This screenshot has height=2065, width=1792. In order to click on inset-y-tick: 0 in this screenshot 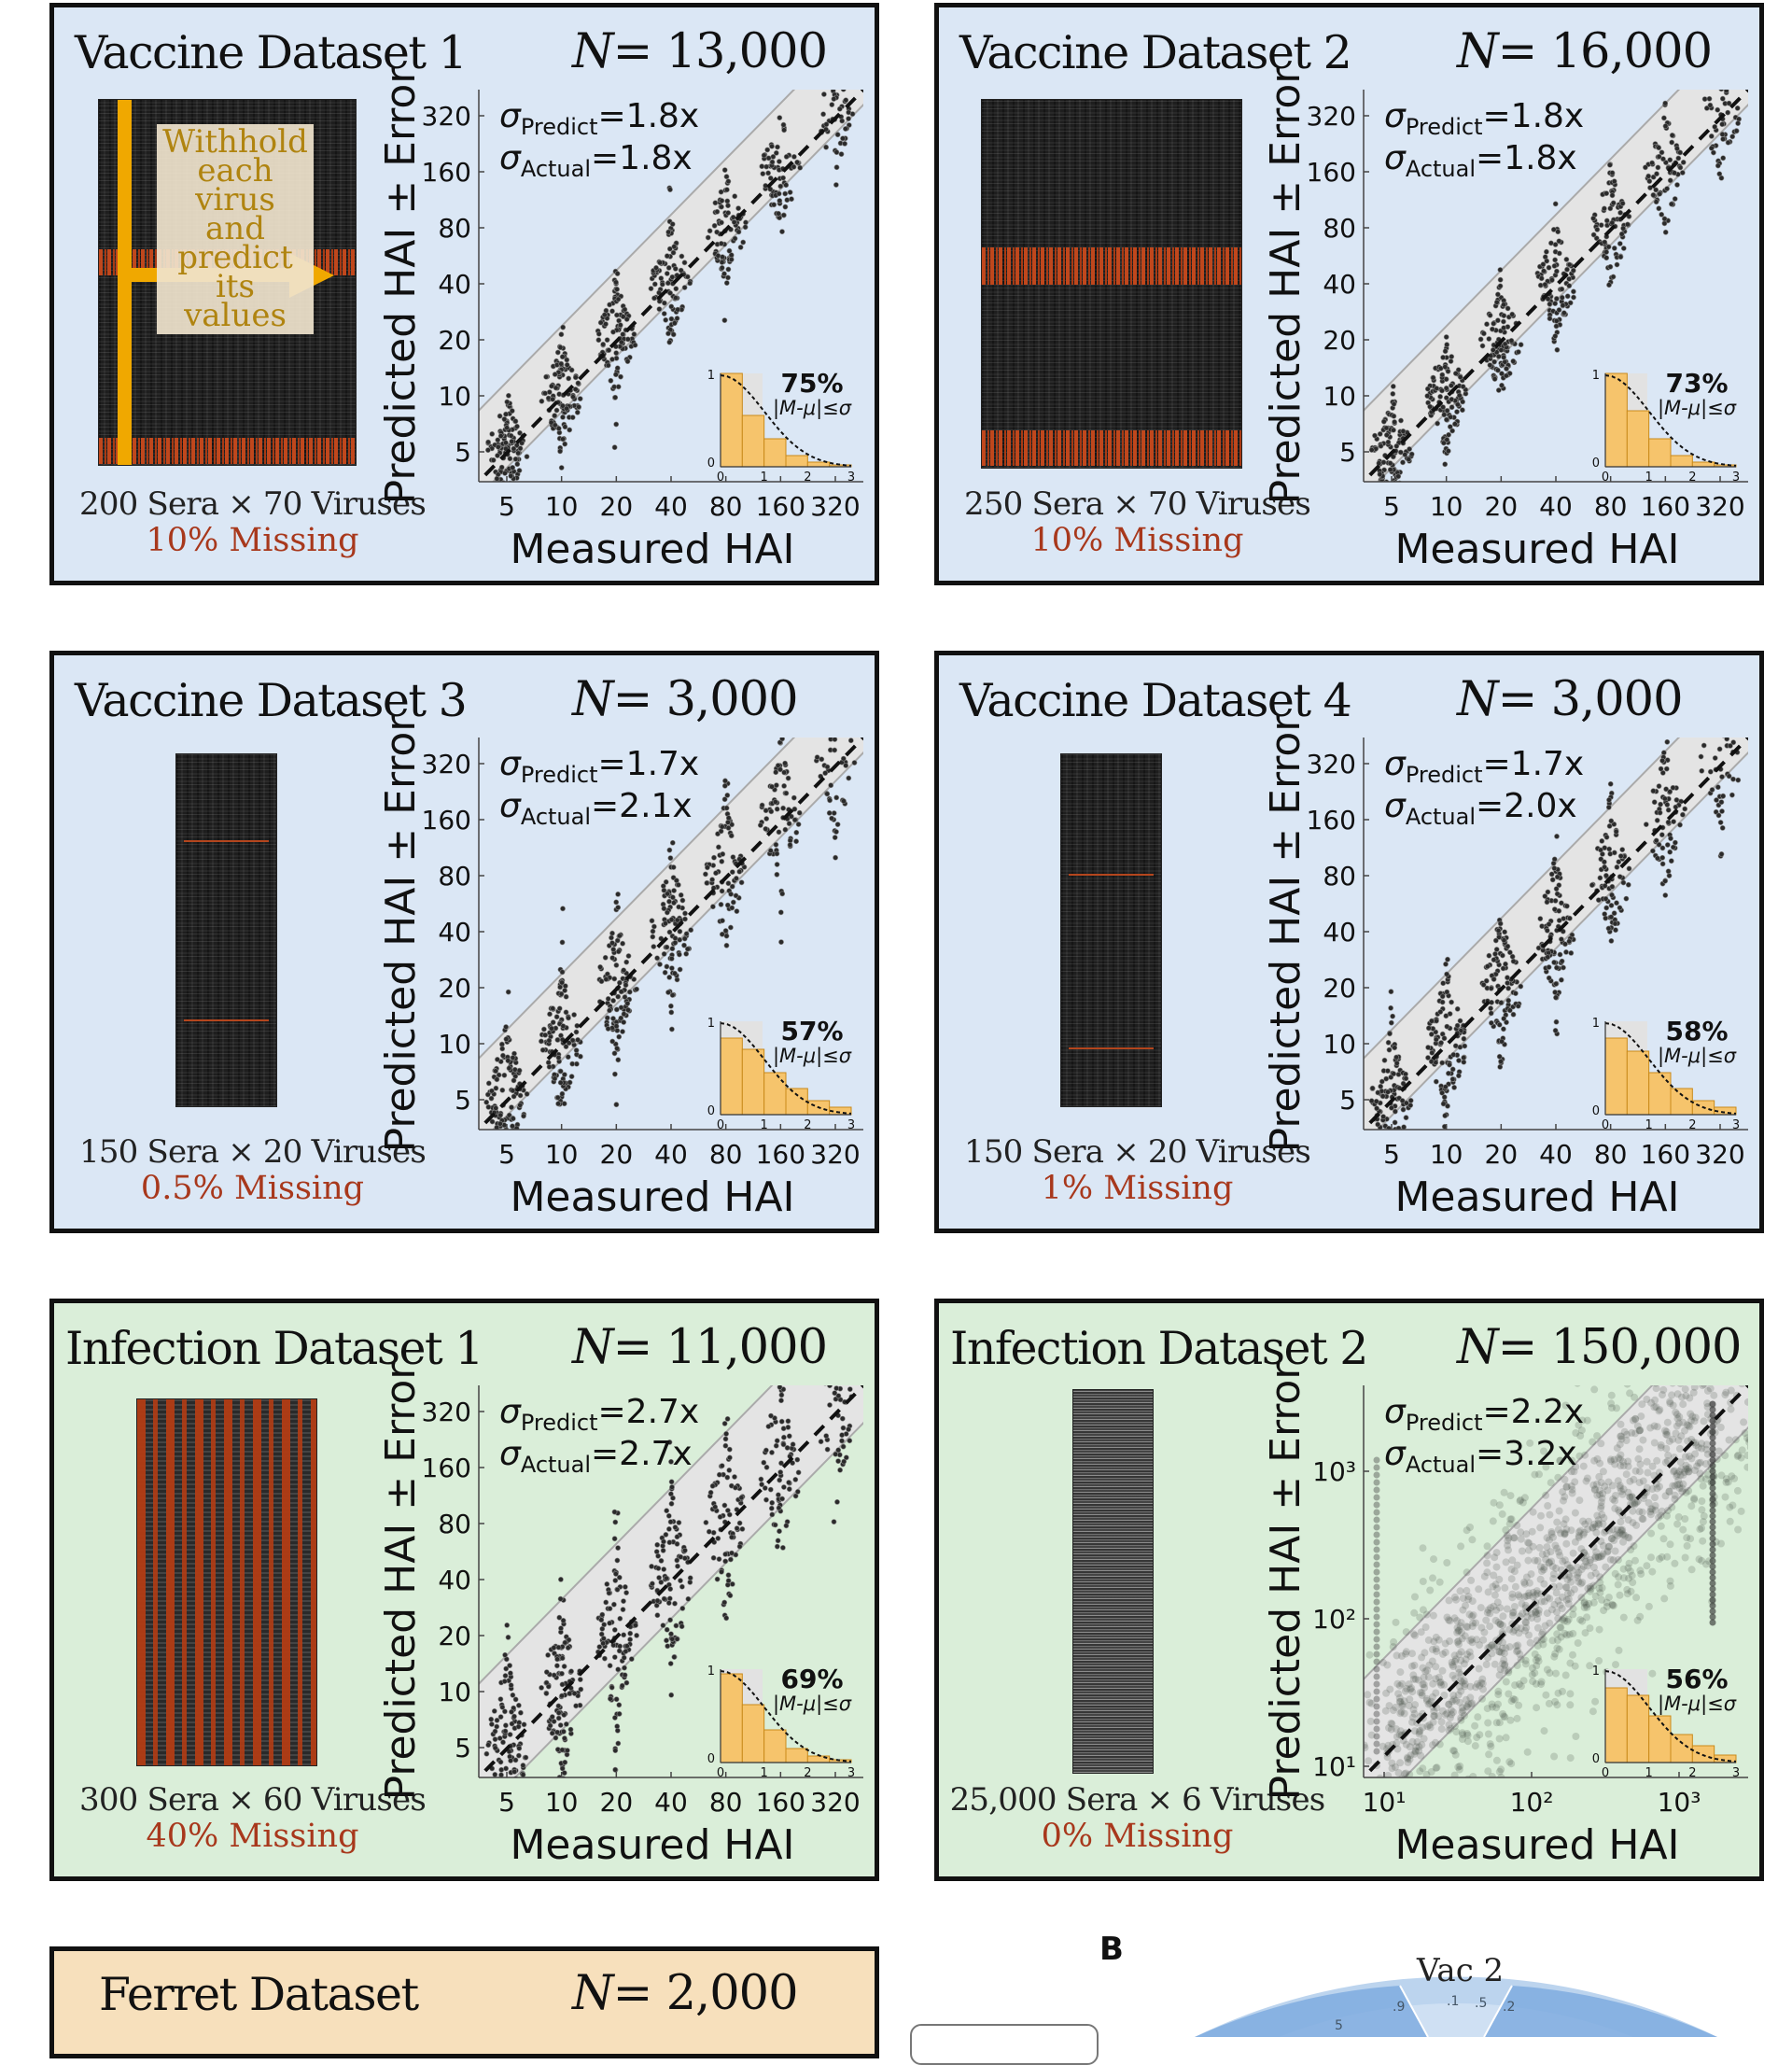, I will do `click(711, 1759)`.